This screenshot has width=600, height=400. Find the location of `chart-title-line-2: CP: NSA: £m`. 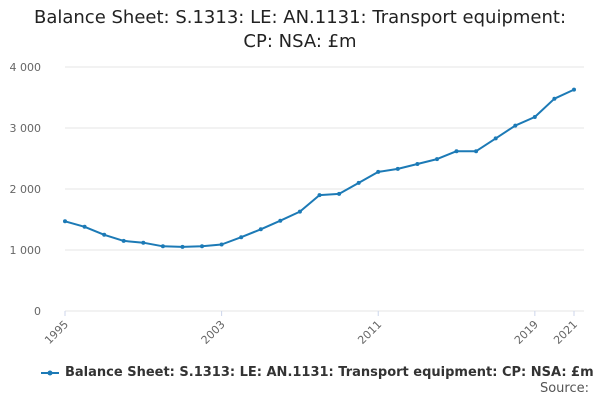

chart-title-line-2: CP: NSA: £m is located at coordinates (300, 41).